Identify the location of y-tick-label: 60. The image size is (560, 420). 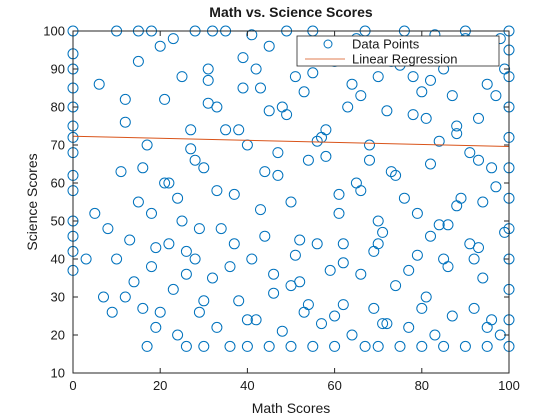
(58, 183).